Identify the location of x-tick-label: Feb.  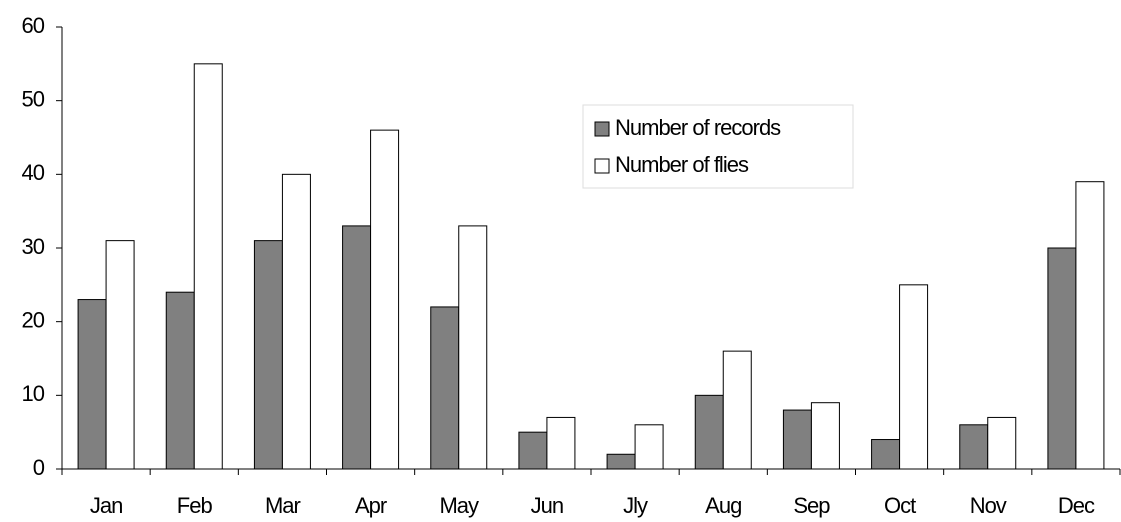
(195, 505).